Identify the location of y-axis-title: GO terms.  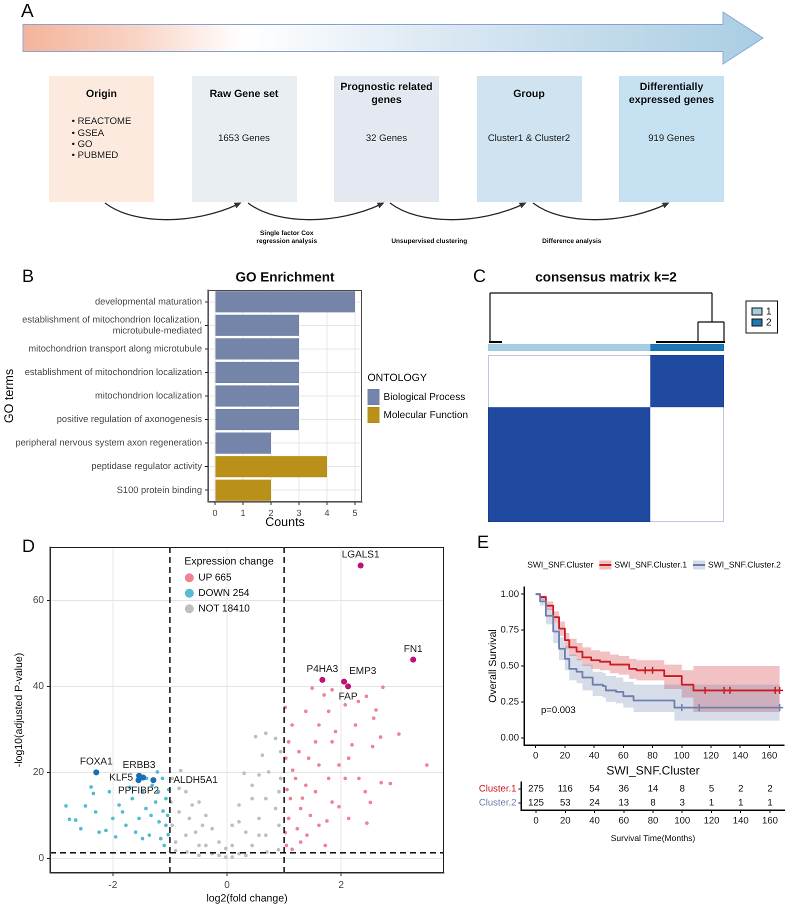
(9, 396).